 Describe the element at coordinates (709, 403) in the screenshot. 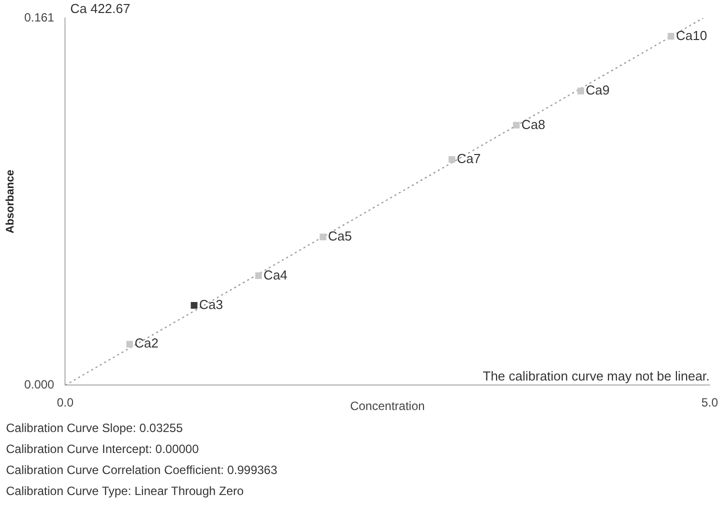

I see `x-tick-label: 5.0` at that location.